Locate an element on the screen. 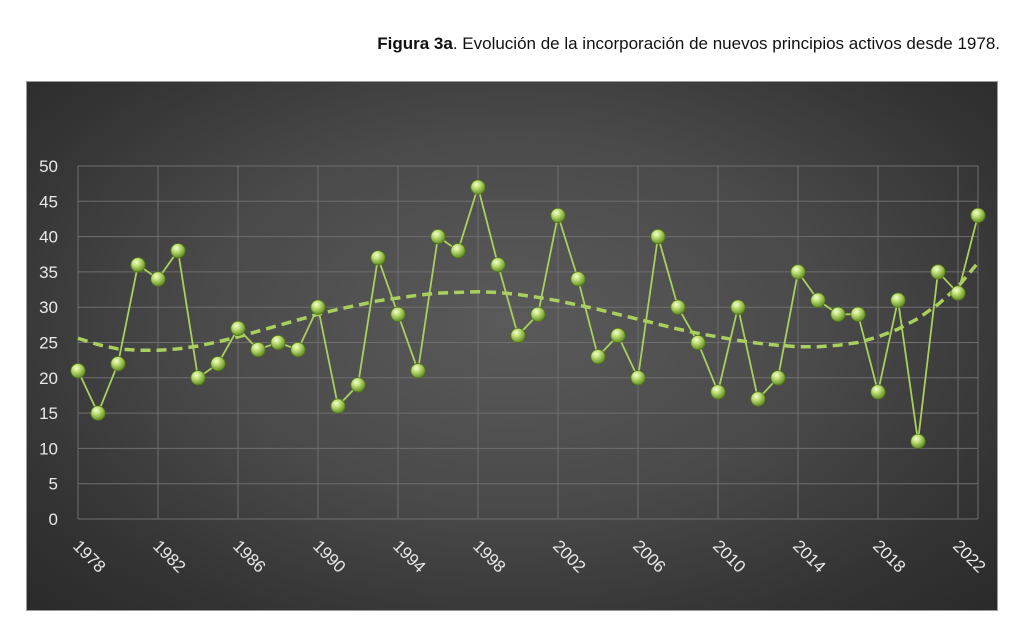 Image resolution: width=1024 pixels, height=643 pixels. x-tick-label: 1986 is located at coordinates (249, 556).